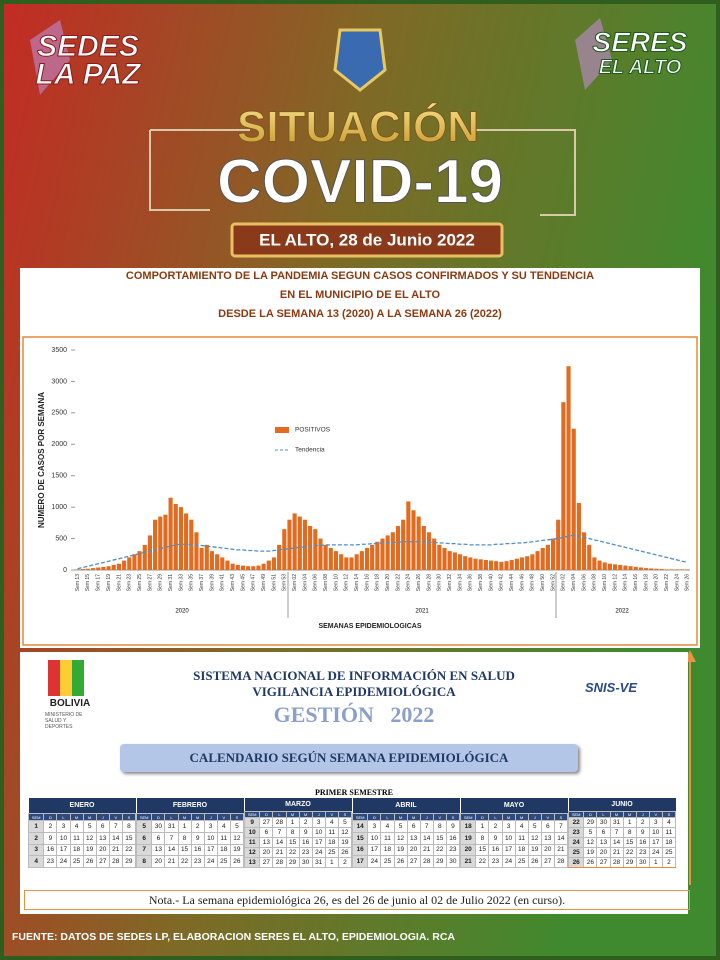 The width and height of the screenshot is (720, 960). I want to click on day: 14, so click(171, 850).